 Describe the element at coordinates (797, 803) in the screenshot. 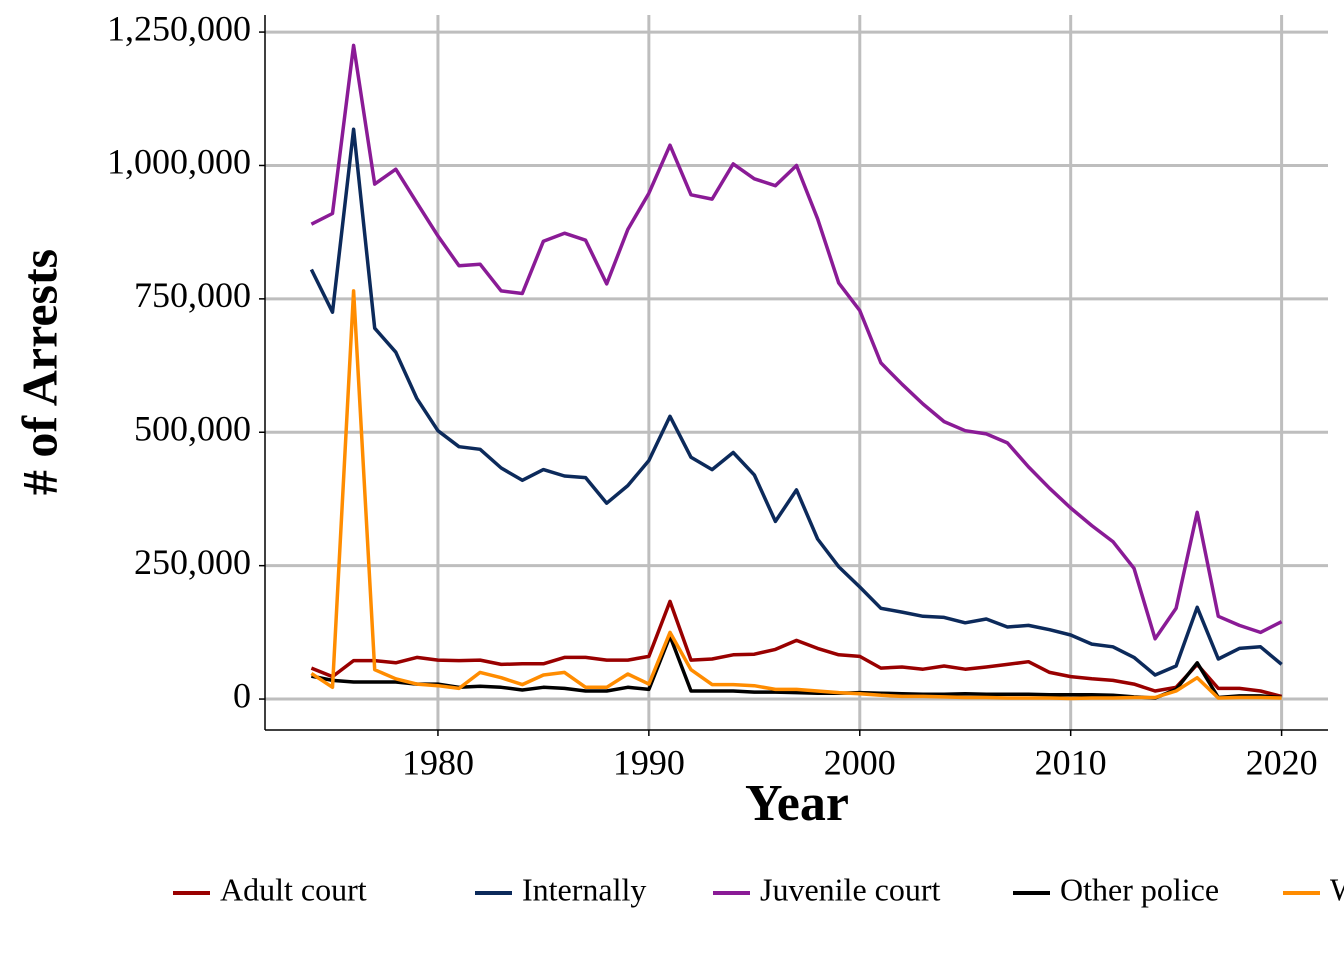

I see `x-axis-title: Year` at that location.